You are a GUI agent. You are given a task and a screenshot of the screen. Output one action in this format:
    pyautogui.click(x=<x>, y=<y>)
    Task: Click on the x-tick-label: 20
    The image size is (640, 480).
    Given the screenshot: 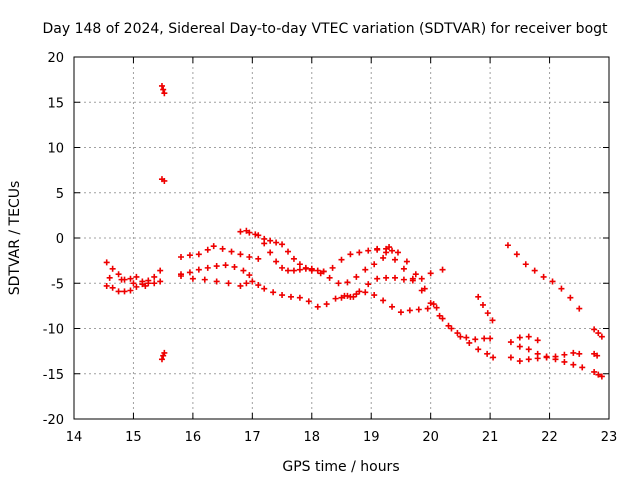 What is the action you would take?
    pyautogui.click(x=430, y=437)
    